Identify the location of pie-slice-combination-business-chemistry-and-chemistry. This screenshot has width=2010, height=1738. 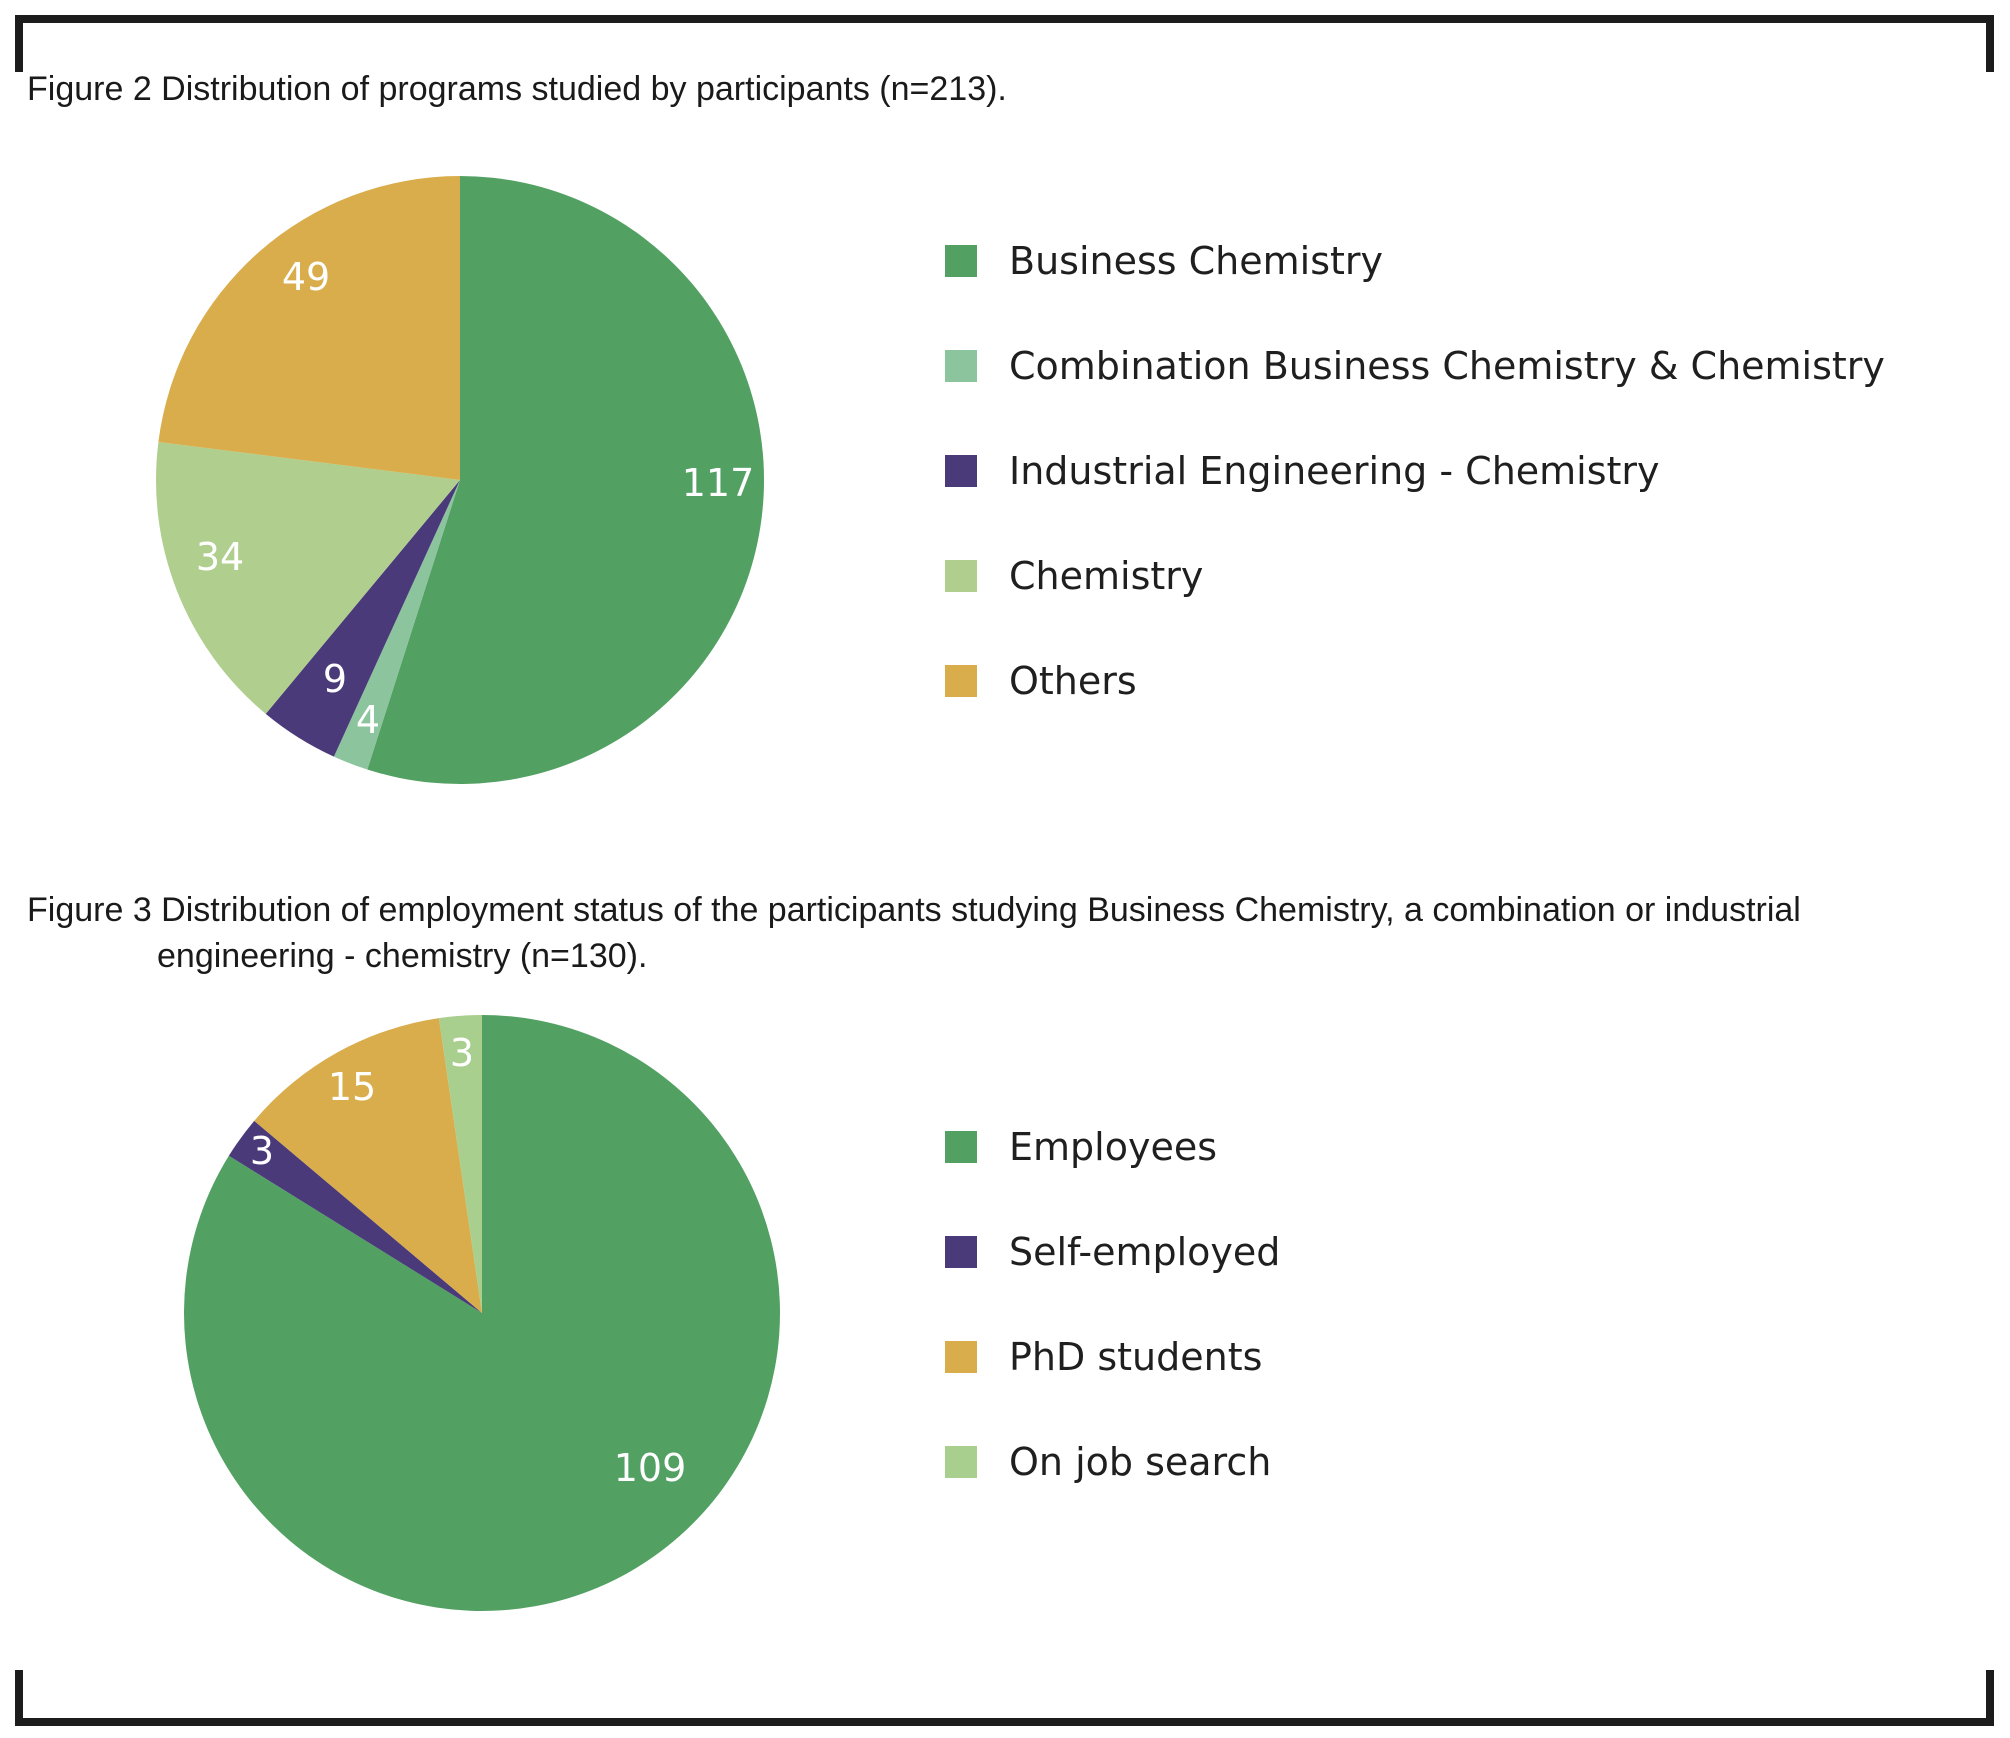
(396, 625).